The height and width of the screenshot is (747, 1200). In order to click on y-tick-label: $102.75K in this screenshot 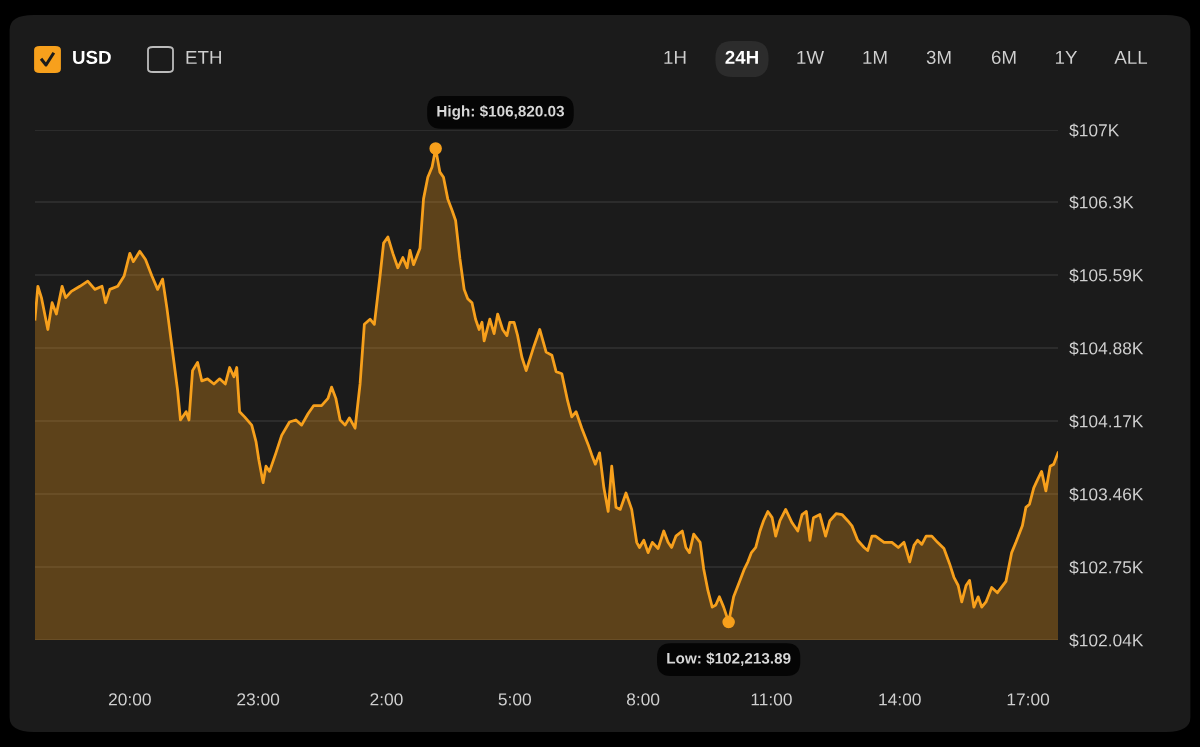, I will do `click(1106, 567)`.